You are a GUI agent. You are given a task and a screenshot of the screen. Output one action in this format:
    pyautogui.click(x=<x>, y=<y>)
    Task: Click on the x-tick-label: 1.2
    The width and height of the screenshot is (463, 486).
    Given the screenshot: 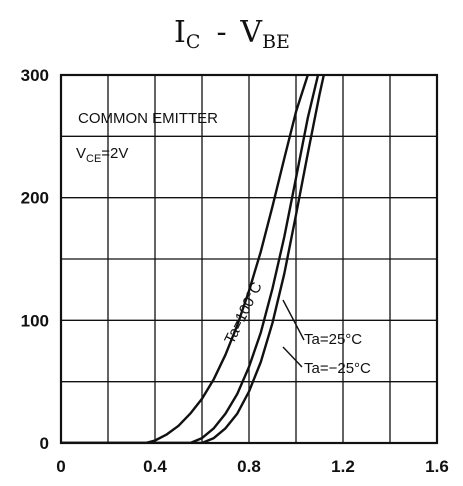 What is the action you would take?
    pyautogui.click(x=343, y=466)
    